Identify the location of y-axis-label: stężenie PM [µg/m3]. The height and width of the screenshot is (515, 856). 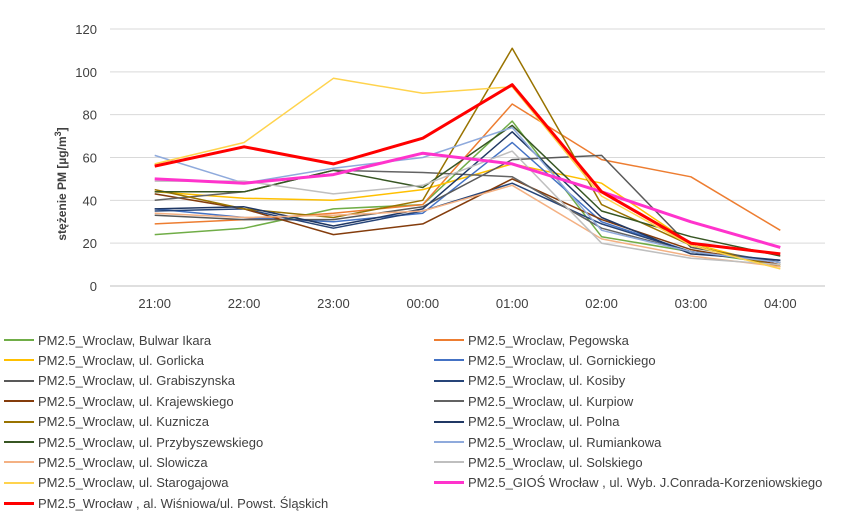
(61, 183).